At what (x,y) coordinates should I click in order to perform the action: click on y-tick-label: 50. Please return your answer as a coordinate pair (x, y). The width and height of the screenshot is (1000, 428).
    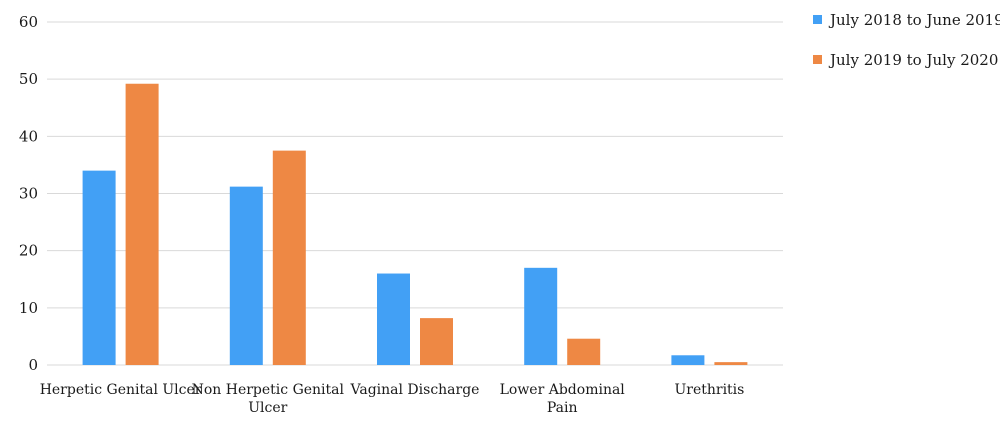
    Looking at the image, I should click on (28, 79).